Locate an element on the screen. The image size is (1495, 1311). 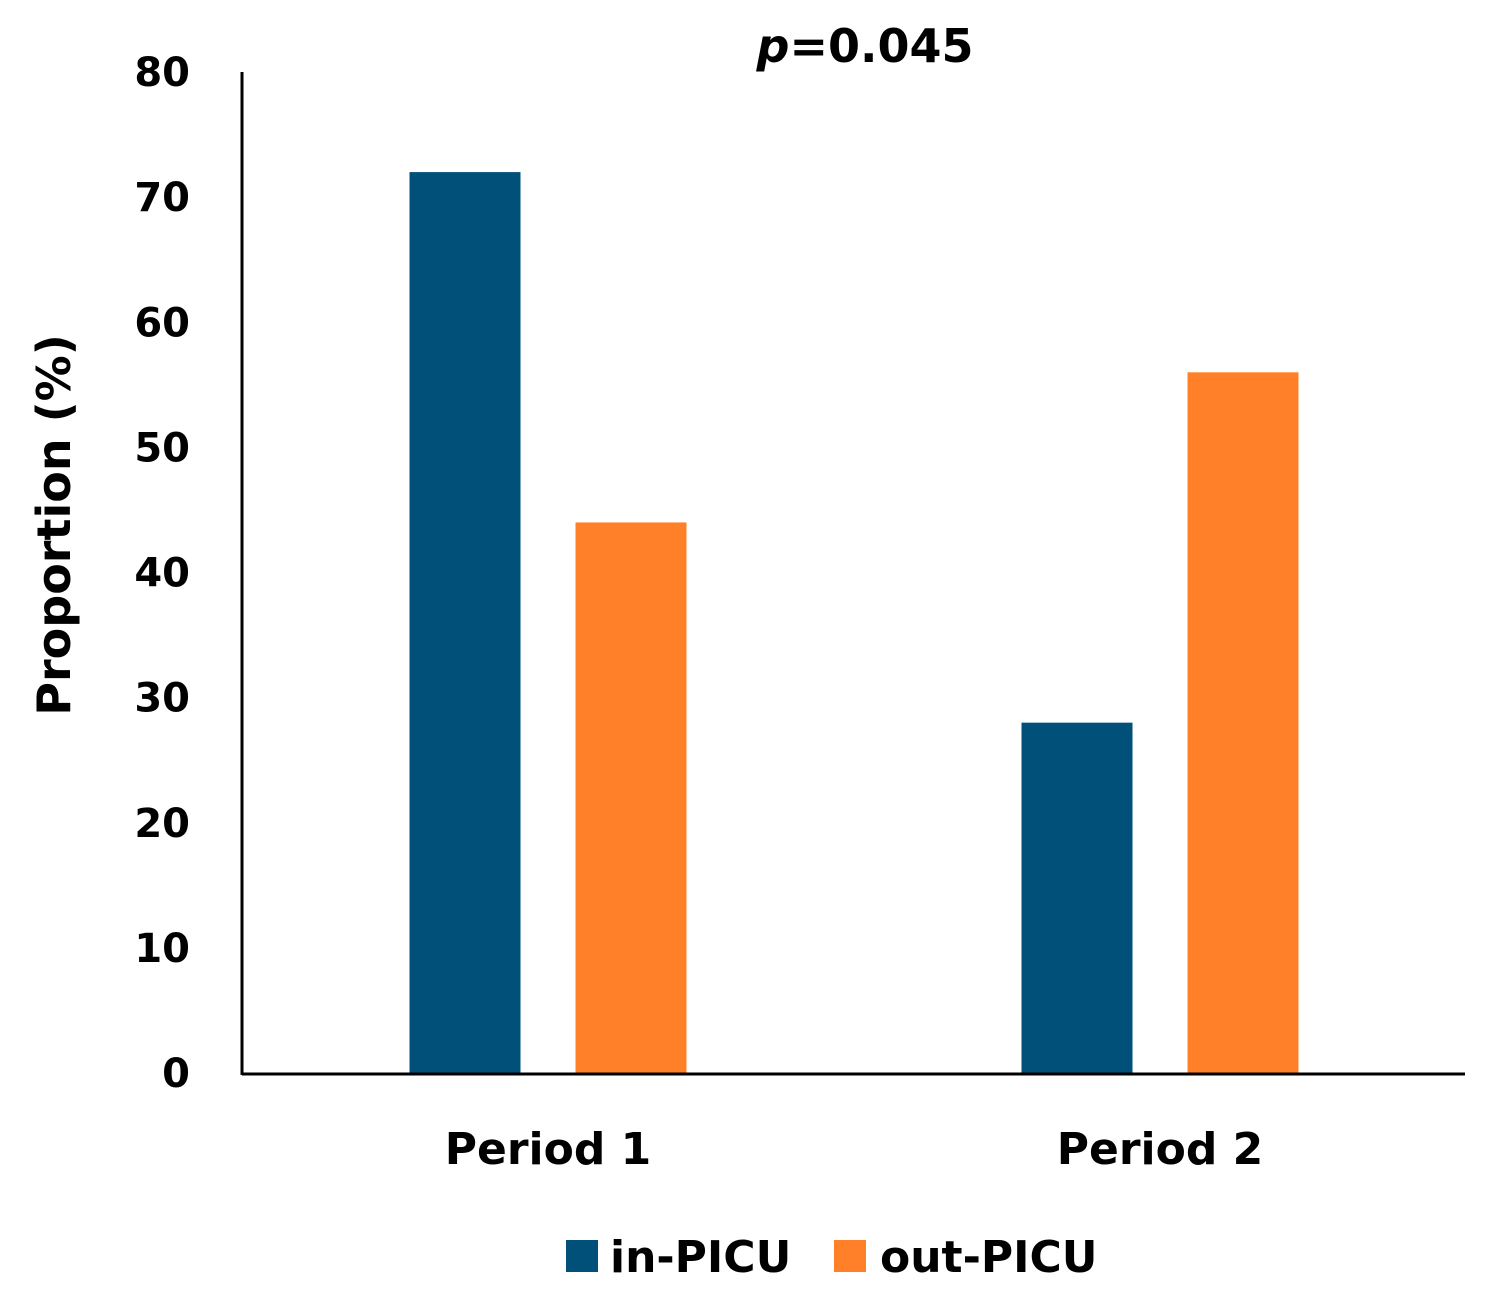
legend-swatch-in-picu is located at coordinates (582, 1256).